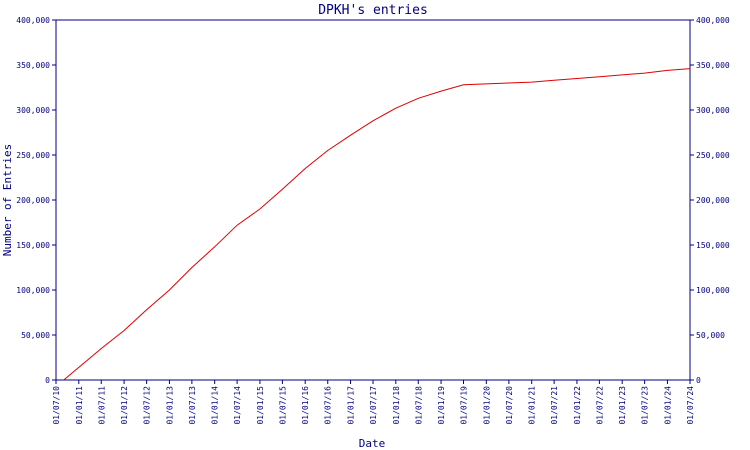 The image size is (750, 450). Describe the element at coordinates (622, 405) in the screenshot. I see `x-tick-label: 01/01/23` at that location.